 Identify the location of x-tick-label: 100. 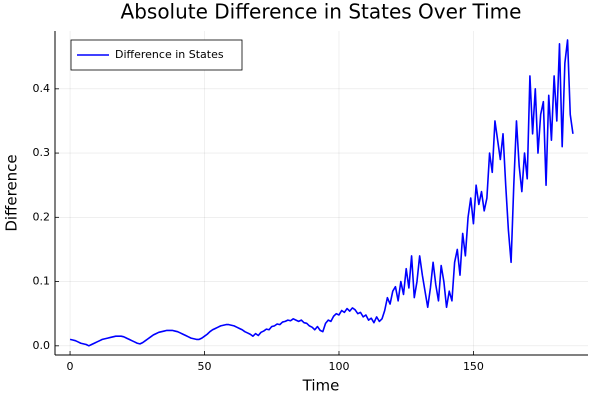
(338, 366).